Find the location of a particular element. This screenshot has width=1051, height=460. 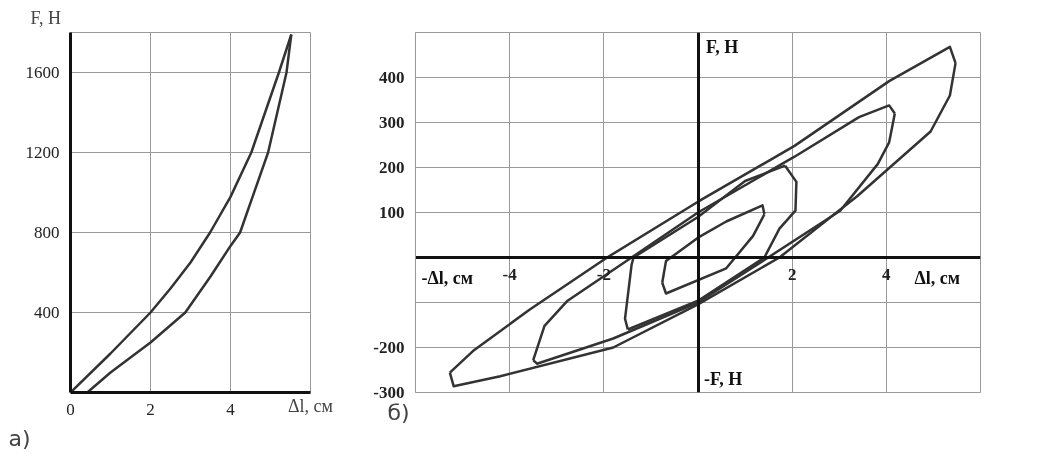

y-tick-label: 1600 is located at coordinates (42, 72).